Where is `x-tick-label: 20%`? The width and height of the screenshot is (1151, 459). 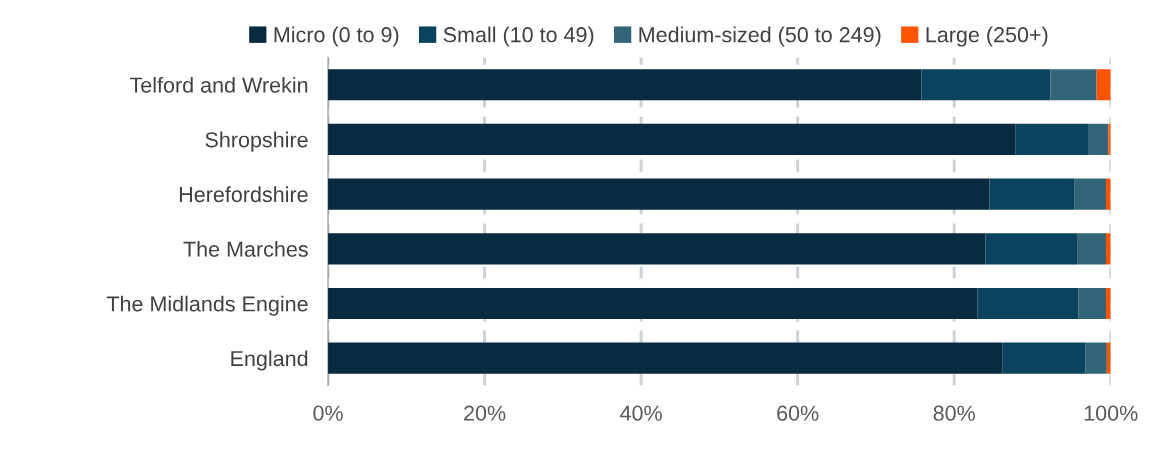 x-tick-label: 20% is located at coordinates (485, 413).